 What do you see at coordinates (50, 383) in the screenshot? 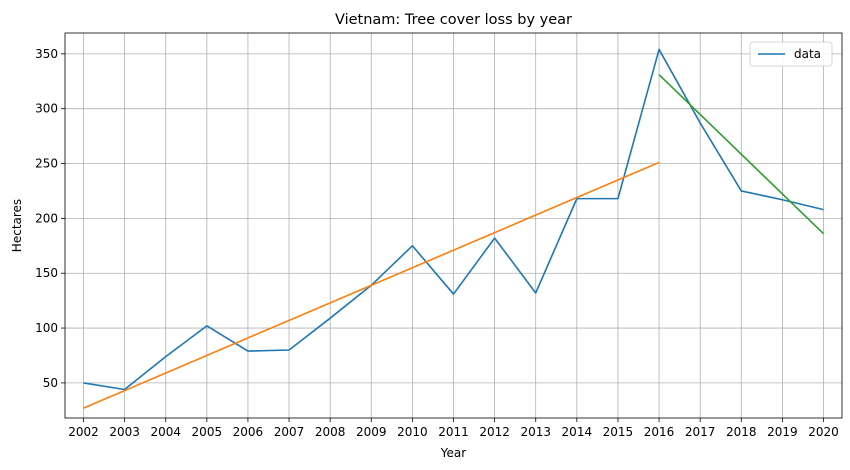
I see `y-tick-label: 50` at bounding box center [50, 383].